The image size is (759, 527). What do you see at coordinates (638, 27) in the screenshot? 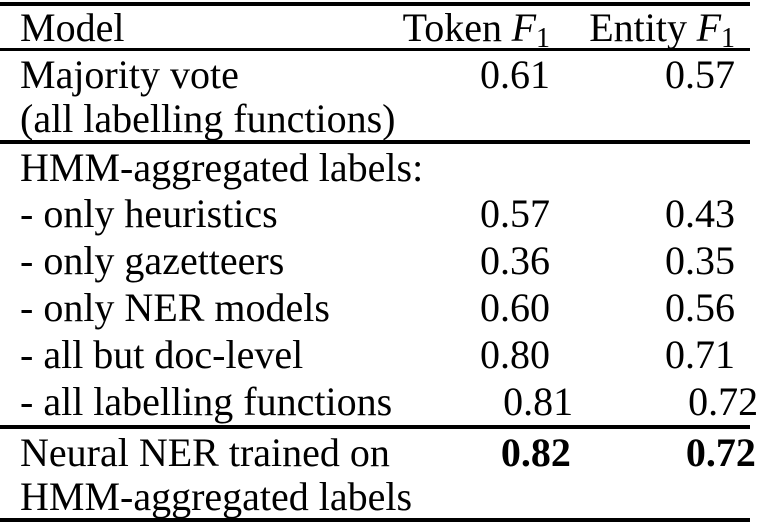
I see `entity-header-label: Entity` at bounding box center [638, 27].